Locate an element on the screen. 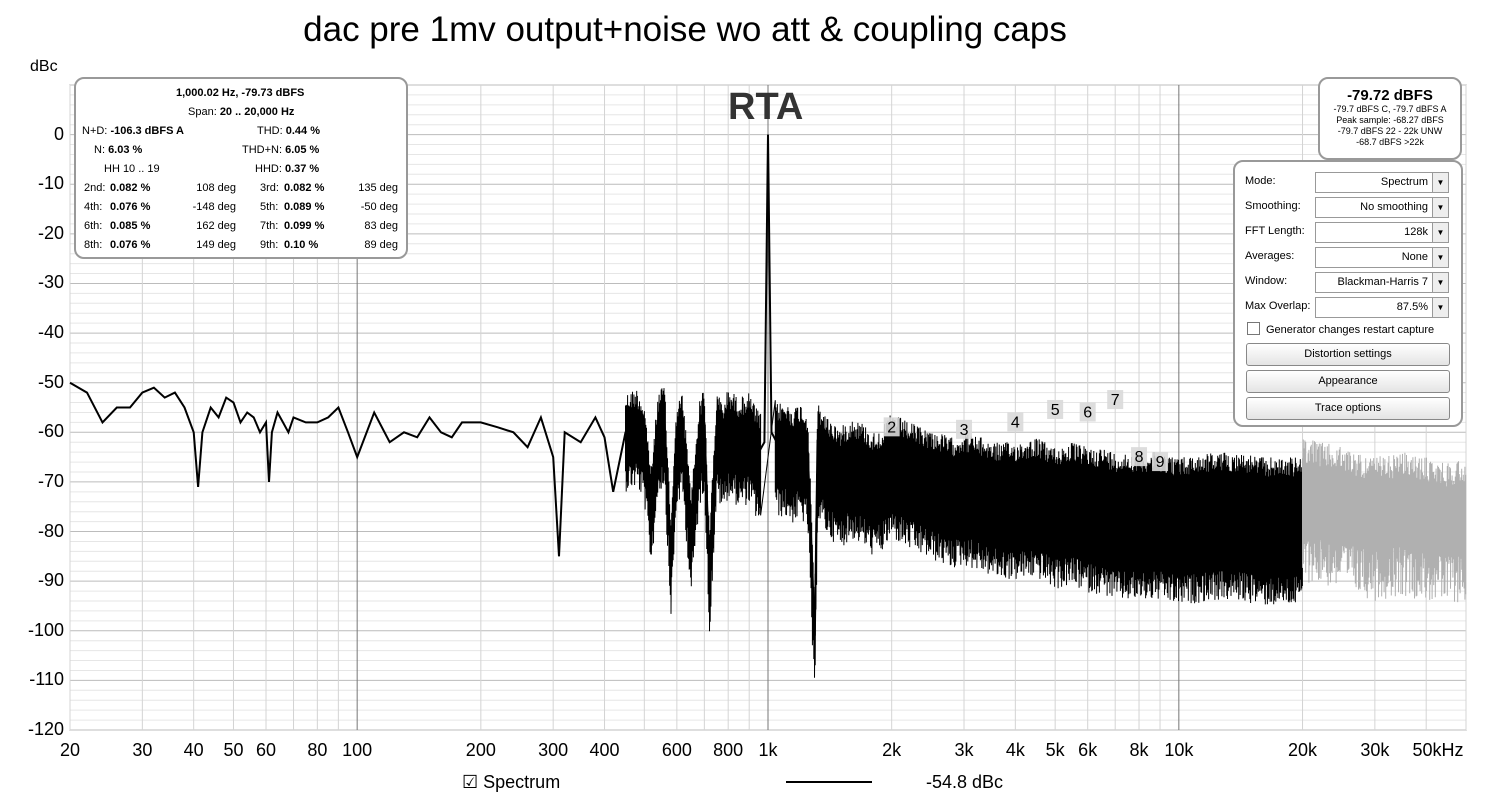 The image size is (1500, 801). appearance-button: Appearance is located at coordinates (1348, 381).